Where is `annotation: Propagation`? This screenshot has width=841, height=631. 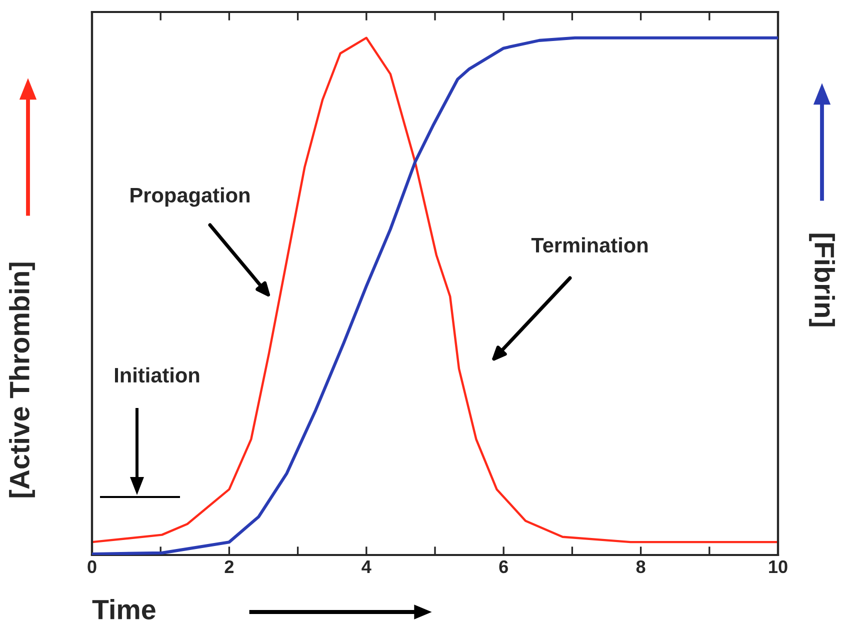 annotation: Propagation is located at coordinates (190, 197).